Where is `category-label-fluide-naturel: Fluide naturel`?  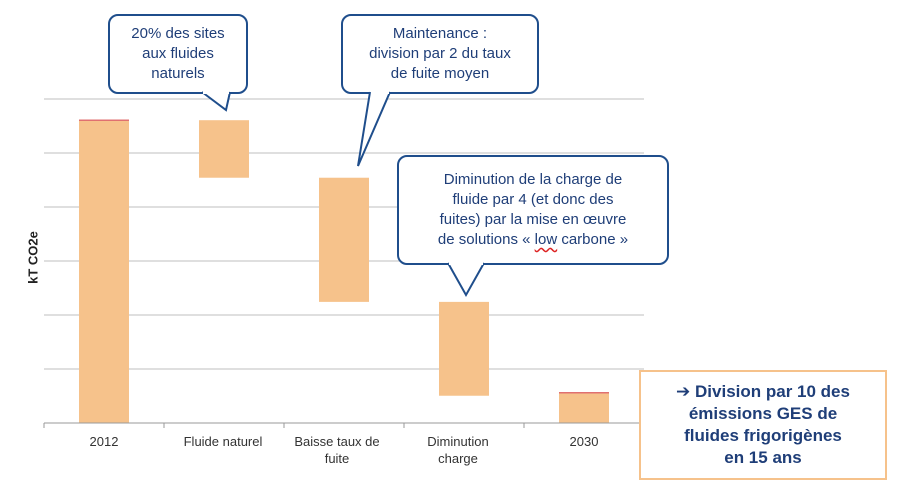 category-label-fluide-naturel: Fluide naturel is located at coordinates (223, 441).